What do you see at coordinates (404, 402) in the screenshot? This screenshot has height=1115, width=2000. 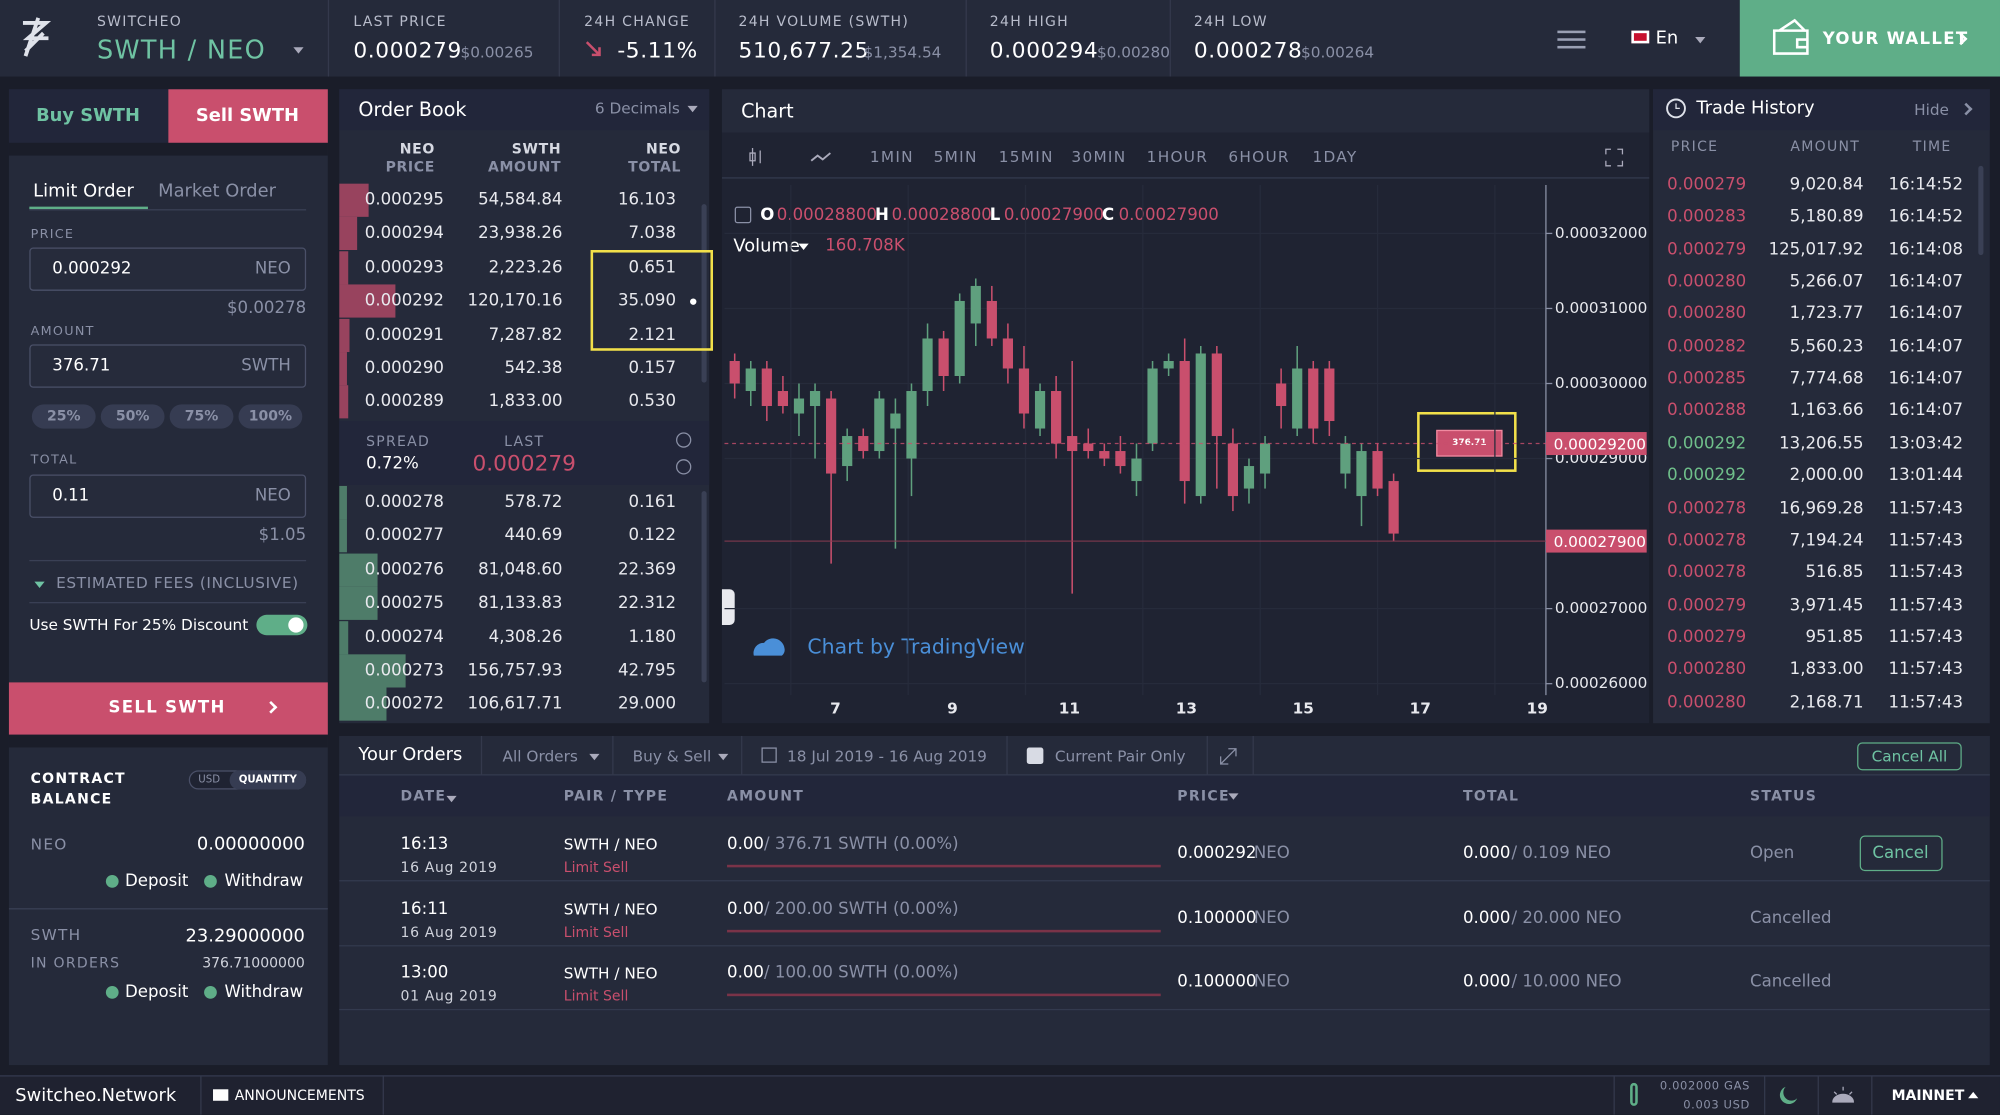 I see `label: 0.000289` at bounding box center [404, 402].